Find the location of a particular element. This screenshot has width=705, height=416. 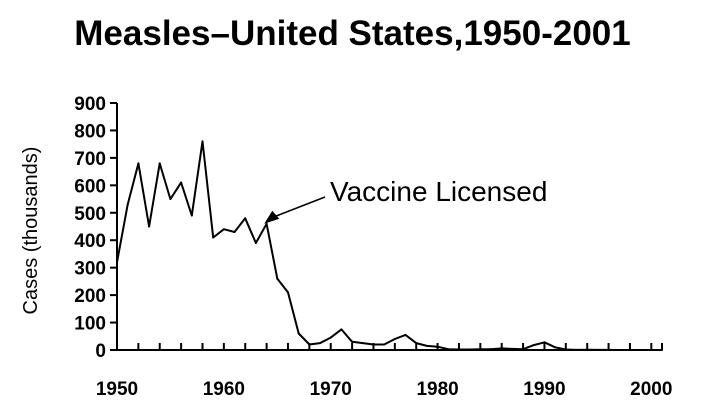

y-tick-label: 800 is located at coordinates (90, 131).